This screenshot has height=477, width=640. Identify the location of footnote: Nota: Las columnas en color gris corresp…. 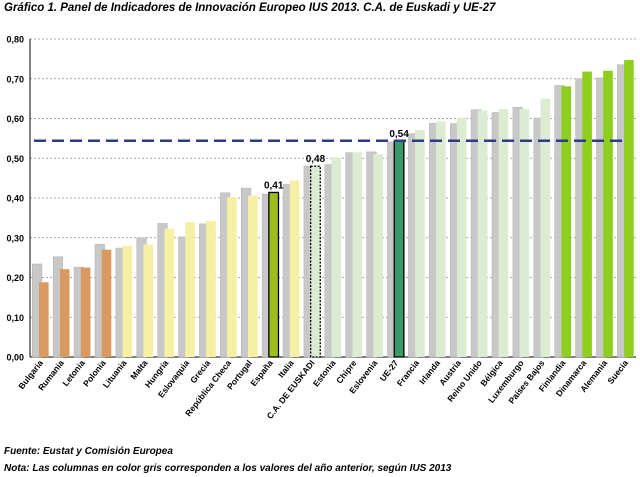
(228, 468).